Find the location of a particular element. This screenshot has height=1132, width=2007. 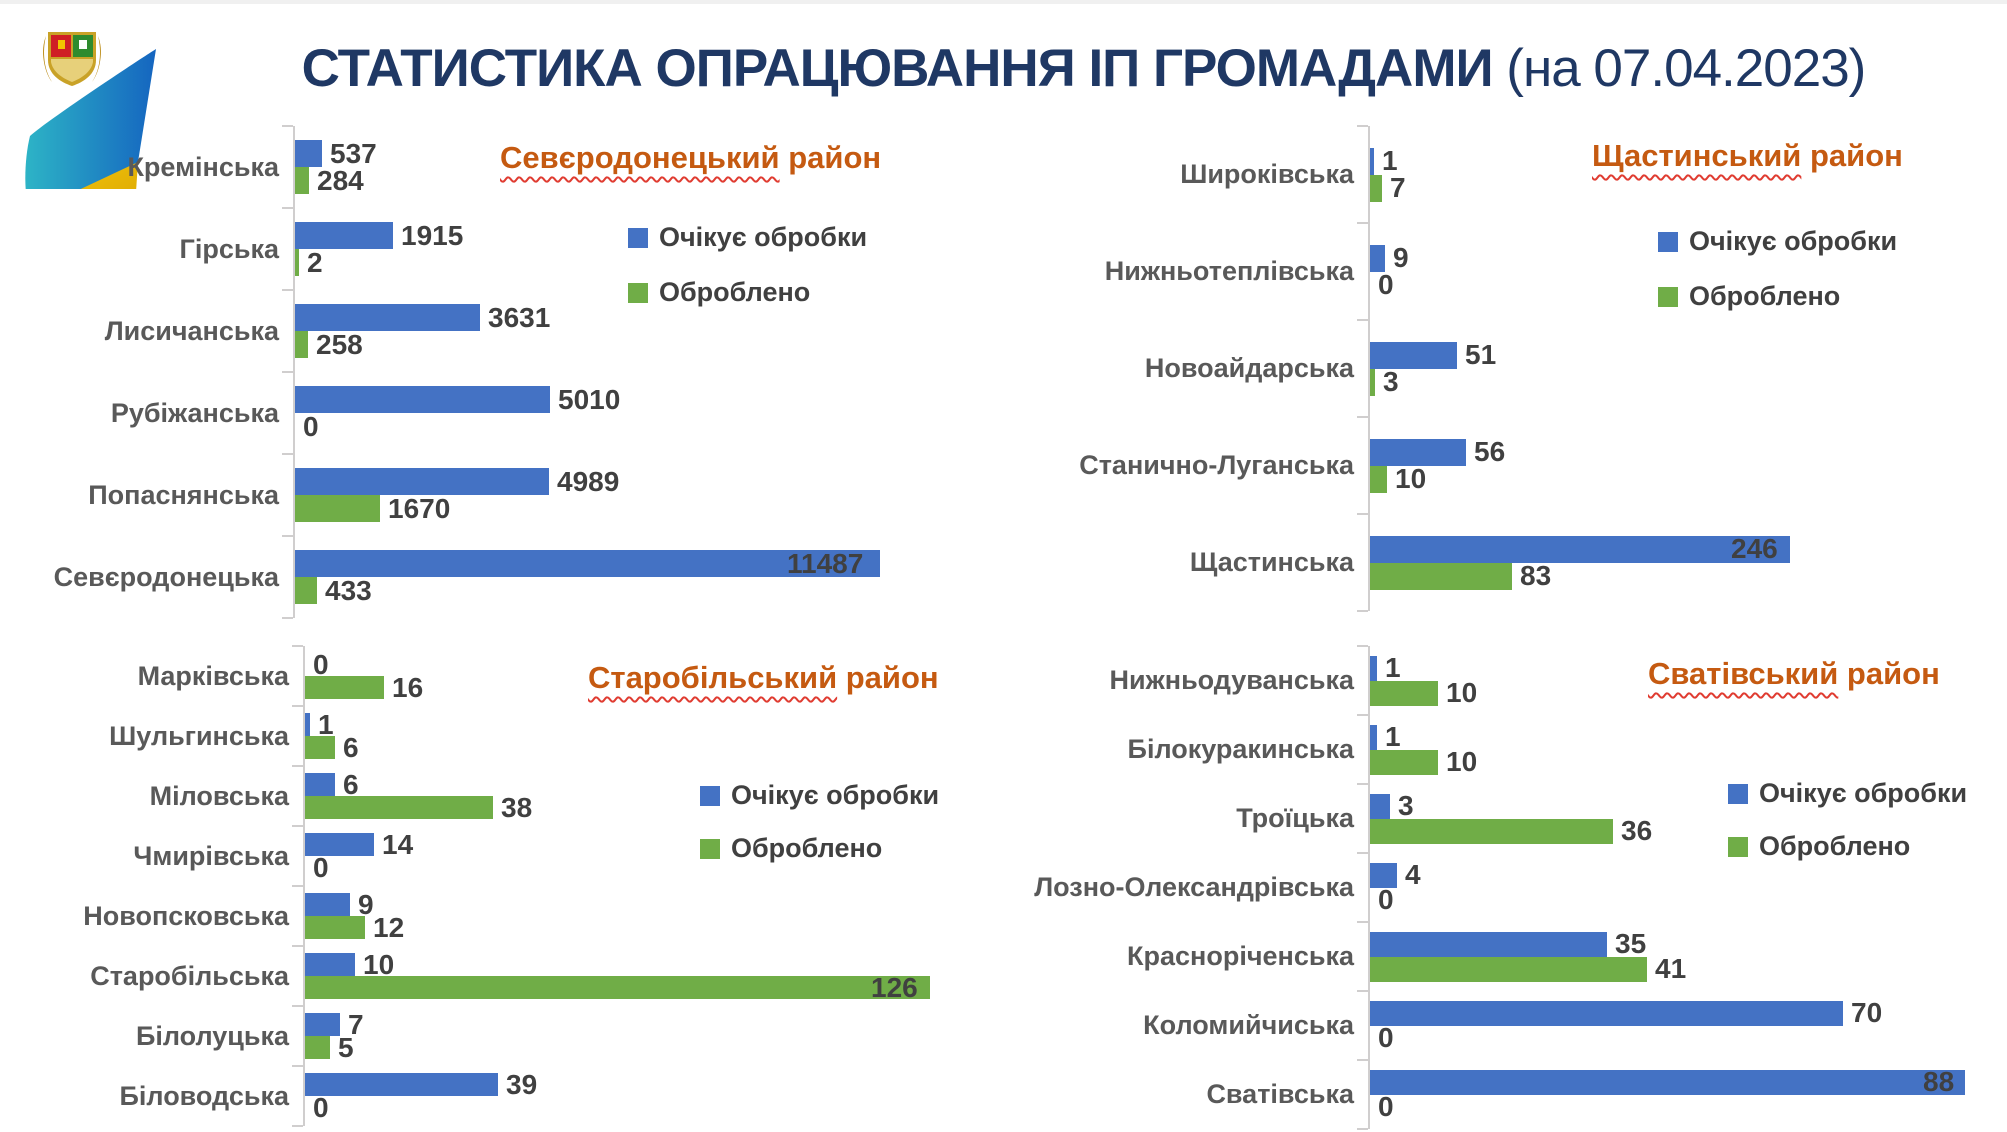

plot-area: 5010 0 is located at coordinates (611, 412).